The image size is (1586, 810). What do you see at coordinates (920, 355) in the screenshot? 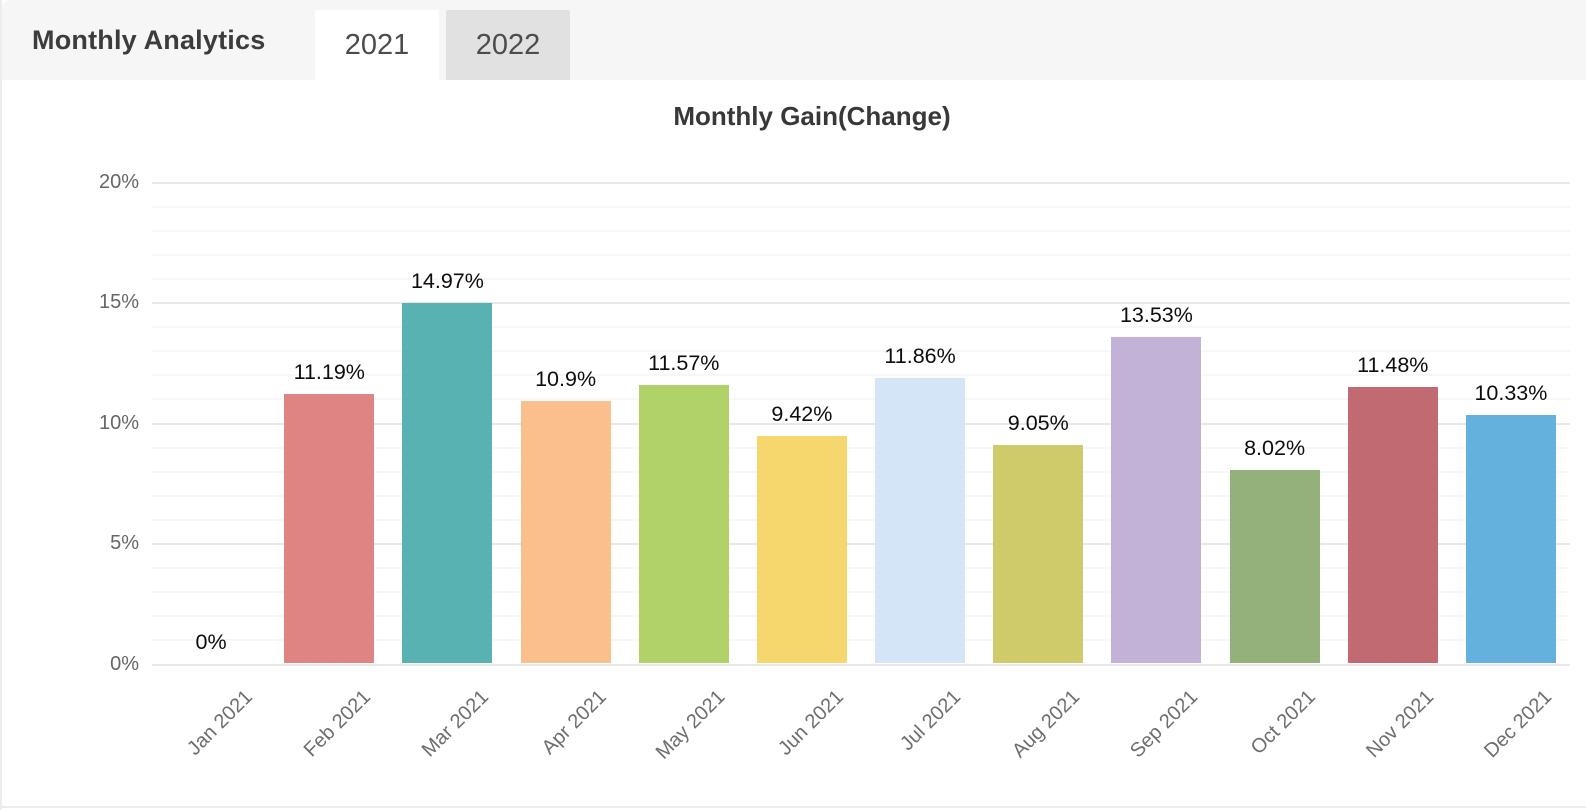
I see `bar-value-label: 11.86%` at bounding box center [920, 355].